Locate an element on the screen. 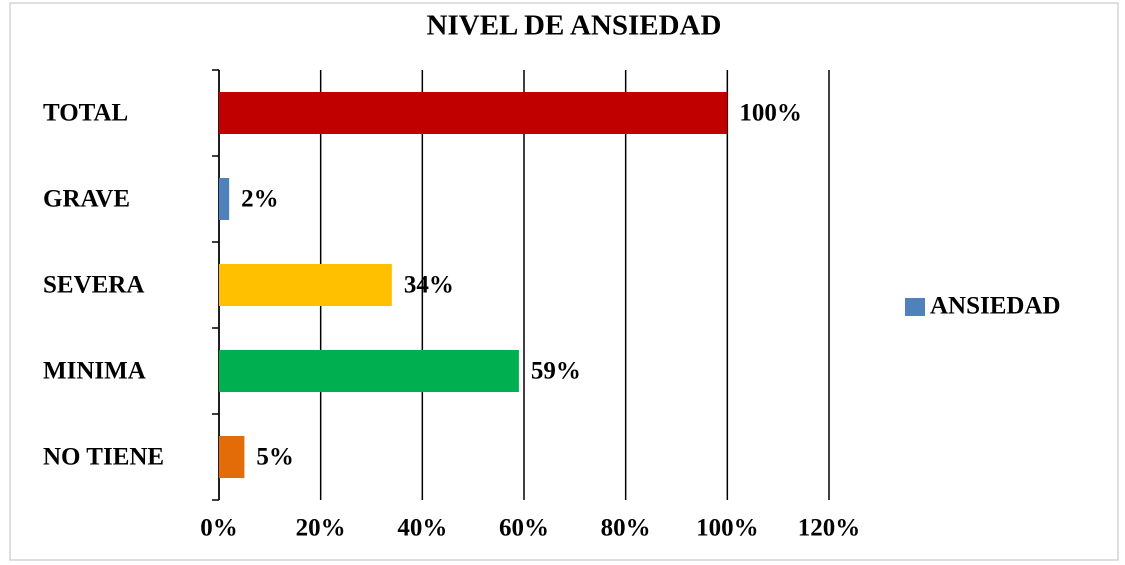 This screenshot has height=565, width=1125. data-label: 2% is located at coordinates (260, 199).